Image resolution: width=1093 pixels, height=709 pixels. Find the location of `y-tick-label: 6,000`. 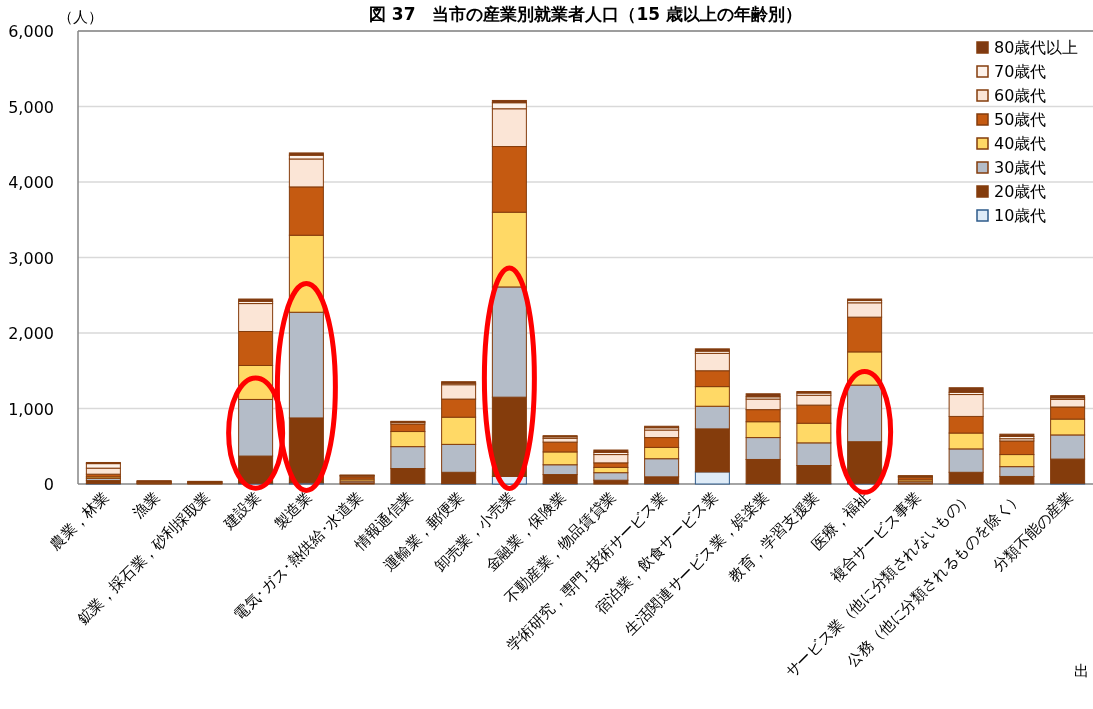

y-tick-label: 6,000 is located at coordinates (31, 31).